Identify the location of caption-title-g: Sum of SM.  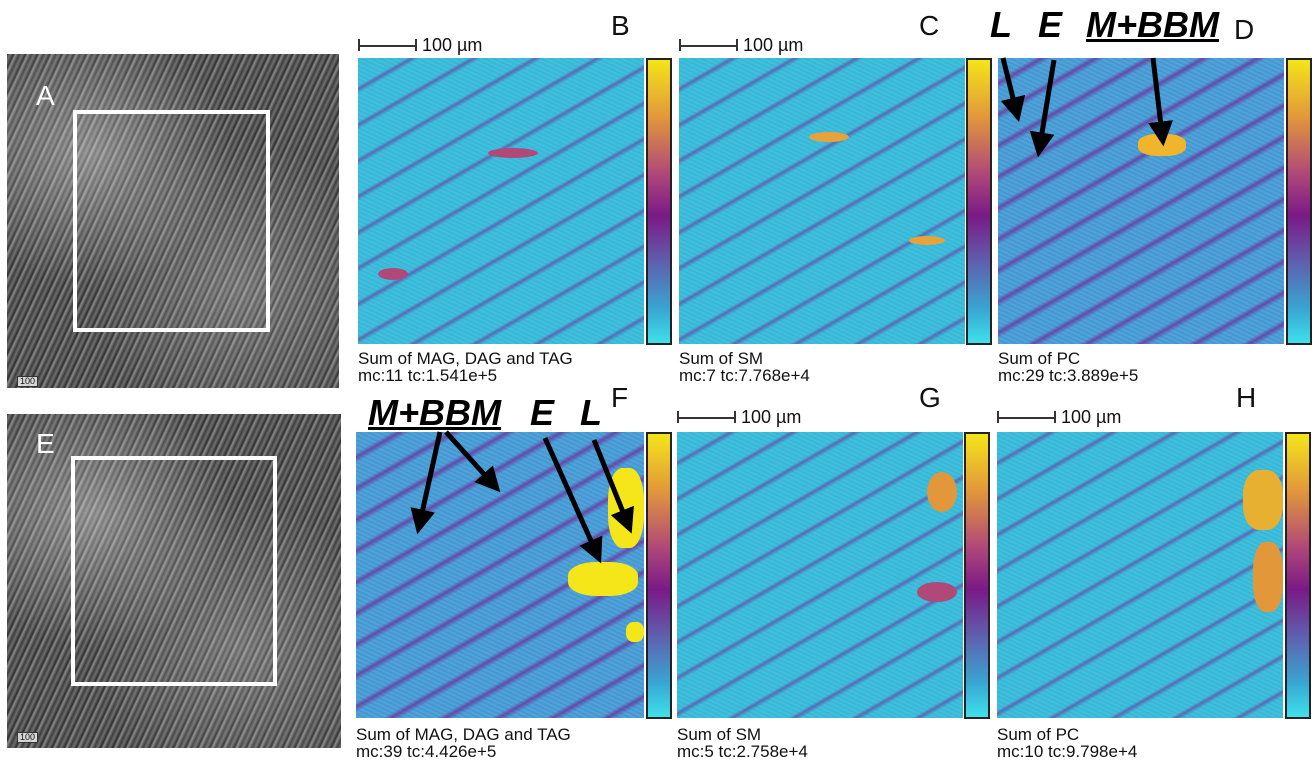
(719, 734).